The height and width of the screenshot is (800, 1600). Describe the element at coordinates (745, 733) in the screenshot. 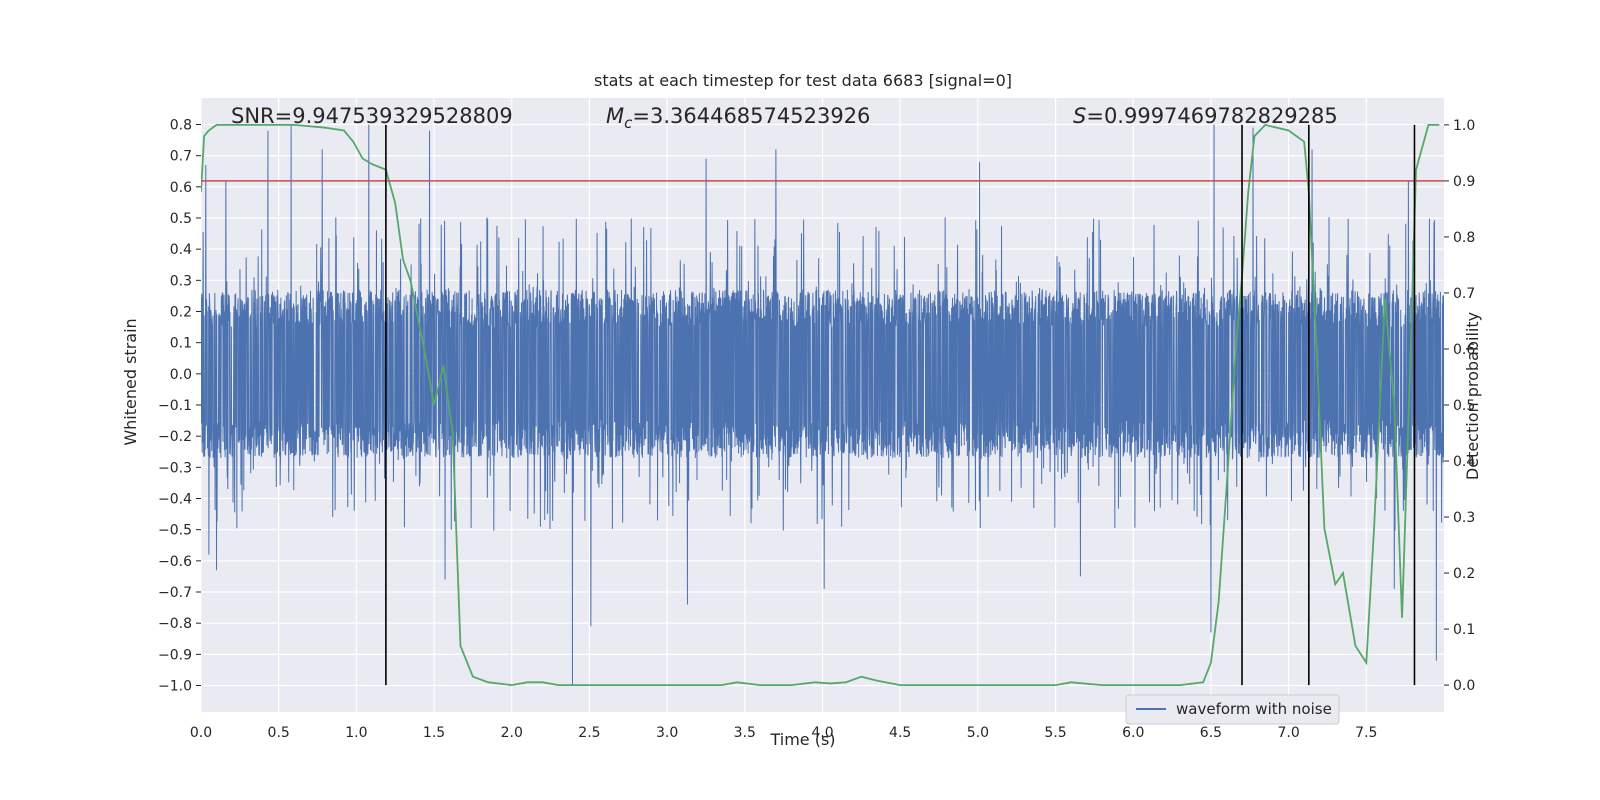

I see `x-tick-label: 3.5` at that location.